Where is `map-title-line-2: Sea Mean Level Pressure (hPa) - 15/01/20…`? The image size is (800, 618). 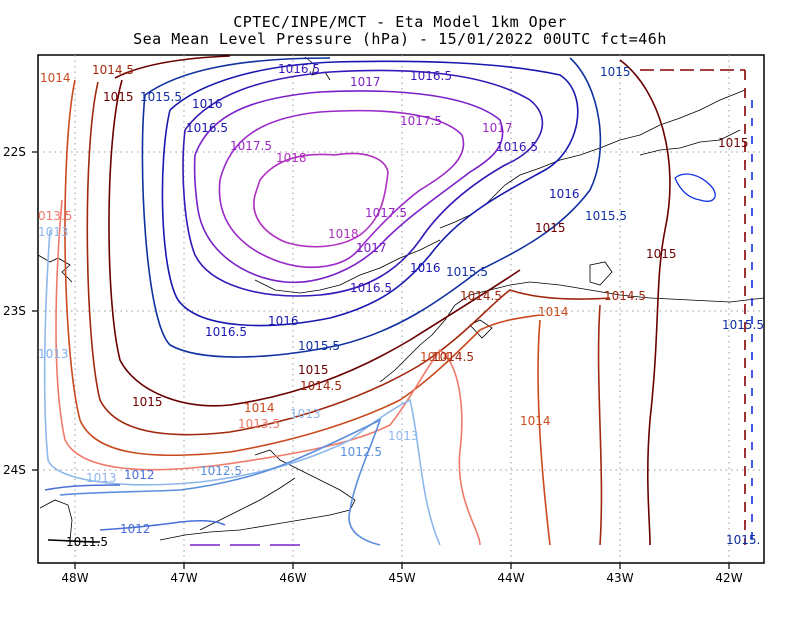 map-title-line-2: Sea Mean Level Pressure (hPa) - 15/01/20… is located at coordinates (400, 39).